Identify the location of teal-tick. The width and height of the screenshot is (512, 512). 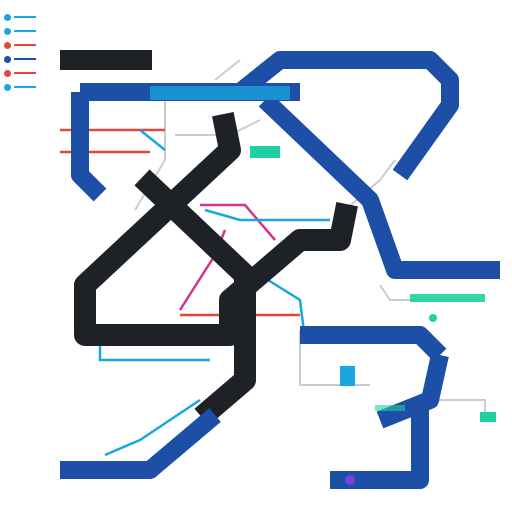
(390, 408).